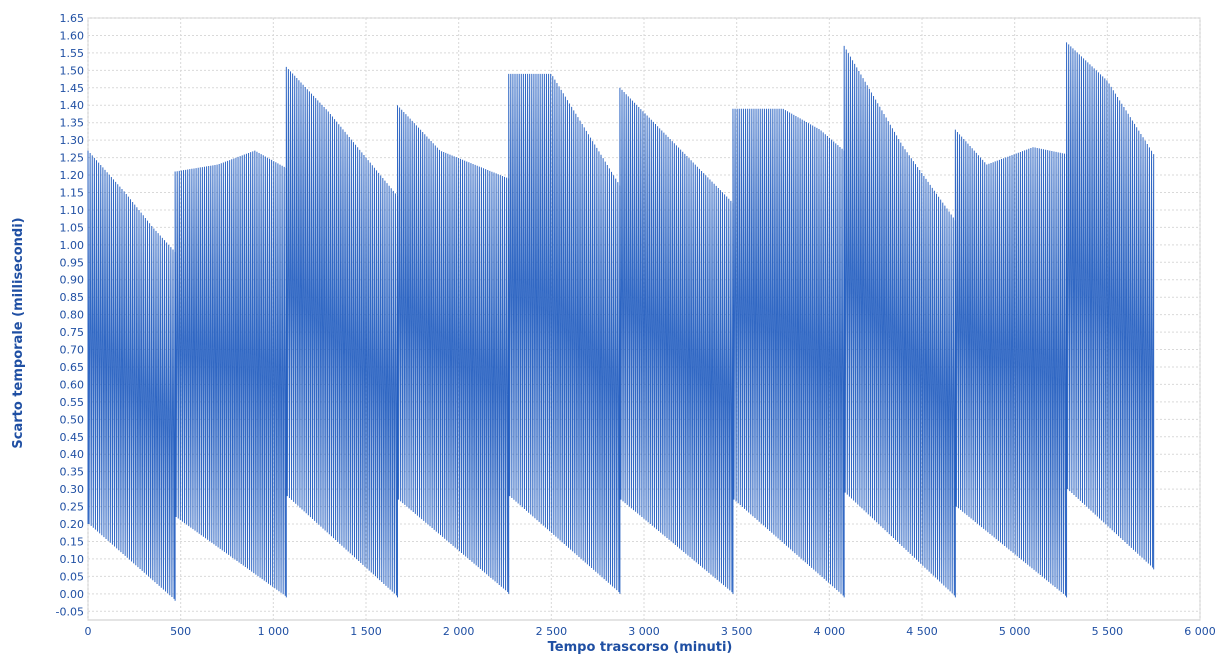 The image size is (1224, 660). What do you see at coordinates (72, 158) in the screenshot?
I see `y-tick-label: 1.25` at bounding box center [72, 158].